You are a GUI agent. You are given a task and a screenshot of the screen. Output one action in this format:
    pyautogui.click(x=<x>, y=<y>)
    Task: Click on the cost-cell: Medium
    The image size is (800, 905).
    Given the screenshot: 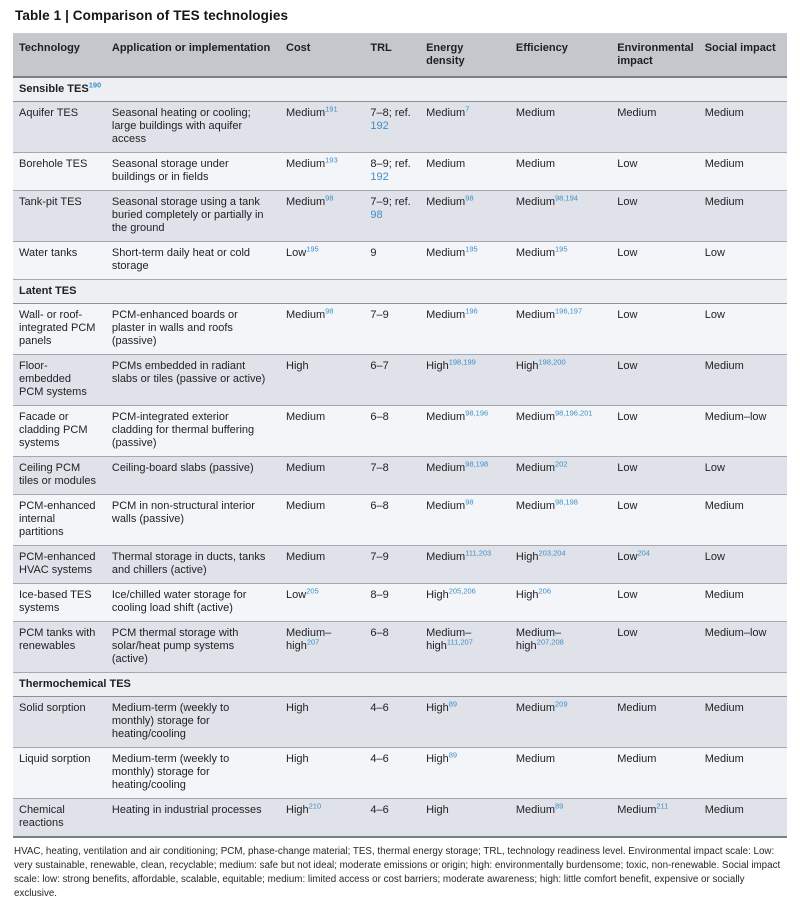 What is the action you would take?
    pyautogui.click(x=322, y=431)
    